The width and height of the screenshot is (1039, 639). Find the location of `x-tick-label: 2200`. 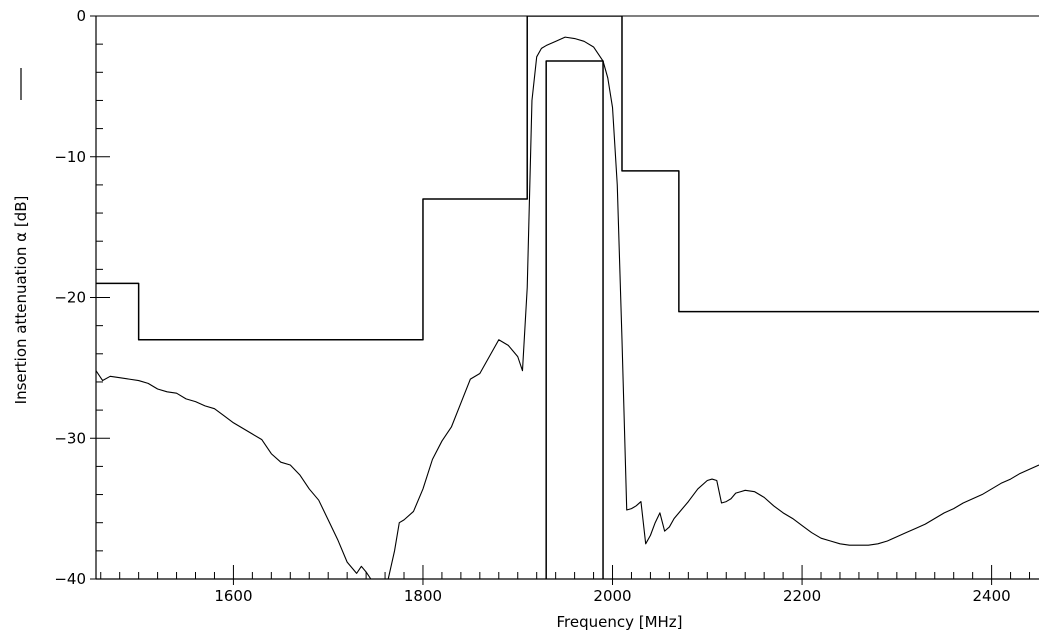

x-tick-label: 2200 is located at coordinates (802, 596).